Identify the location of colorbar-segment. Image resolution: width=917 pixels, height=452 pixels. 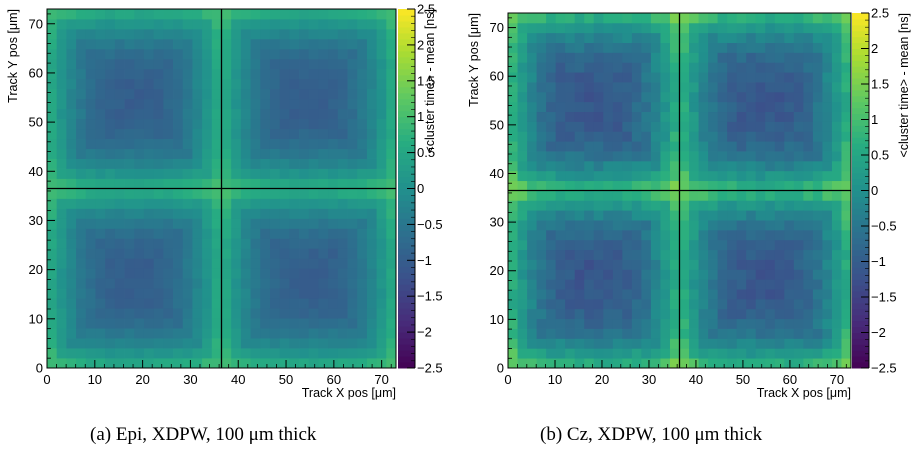
(860, 347).